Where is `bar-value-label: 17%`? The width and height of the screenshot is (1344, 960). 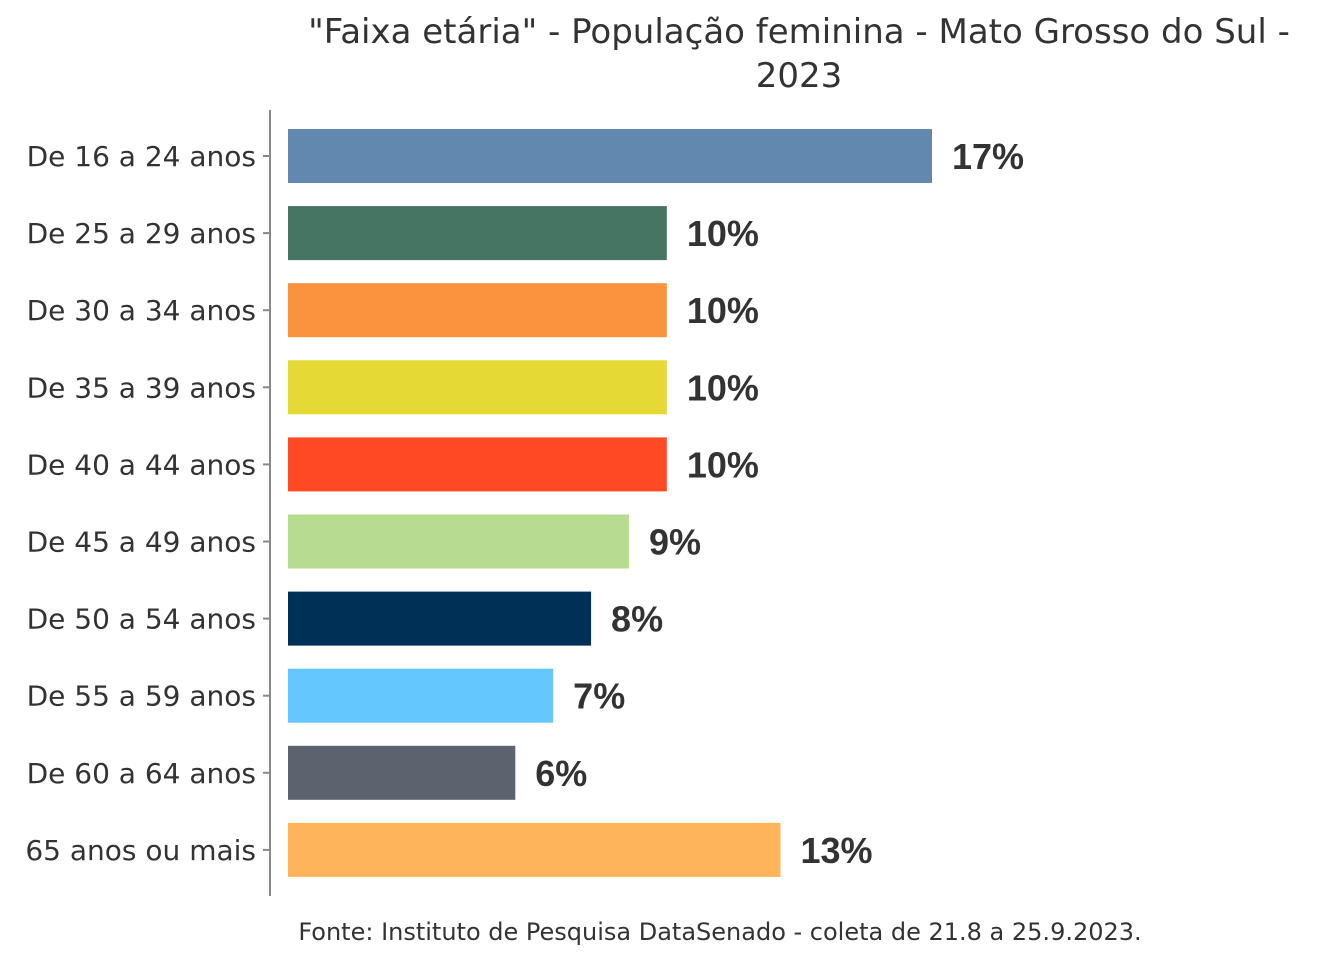
bar-value-label: 17% is located at coordinates (988, 156).